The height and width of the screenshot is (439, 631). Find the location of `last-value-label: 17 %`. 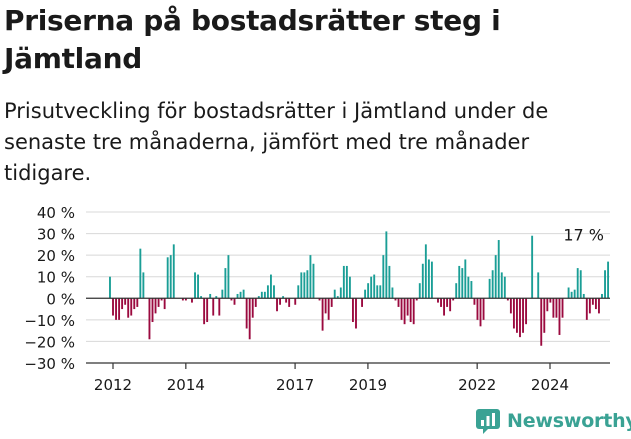

last-value-label: 17 % is located at coordinates (583, 235).